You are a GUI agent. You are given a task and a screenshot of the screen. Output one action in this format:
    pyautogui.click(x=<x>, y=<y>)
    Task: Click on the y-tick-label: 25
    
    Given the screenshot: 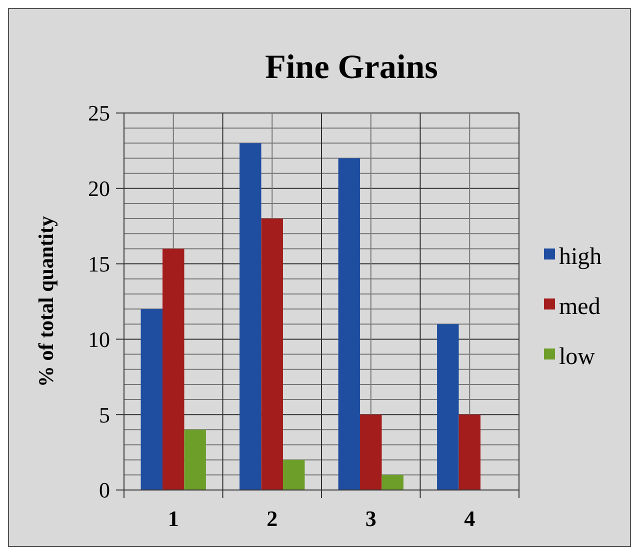 What is the action you would take?
    pyautogui.click(x=99, y=113)
    